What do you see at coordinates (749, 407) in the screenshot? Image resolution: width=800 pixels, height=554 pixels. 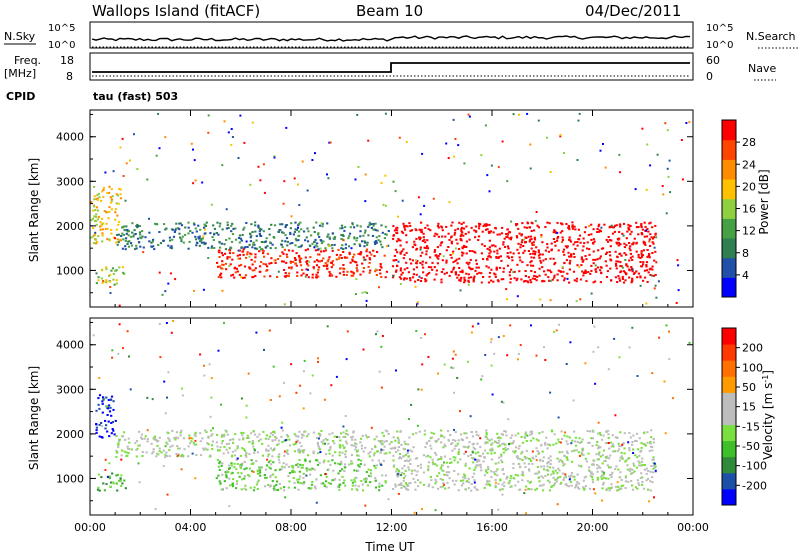 I see `colorbar-tick-label: 15` at bounding box center [749, 407].